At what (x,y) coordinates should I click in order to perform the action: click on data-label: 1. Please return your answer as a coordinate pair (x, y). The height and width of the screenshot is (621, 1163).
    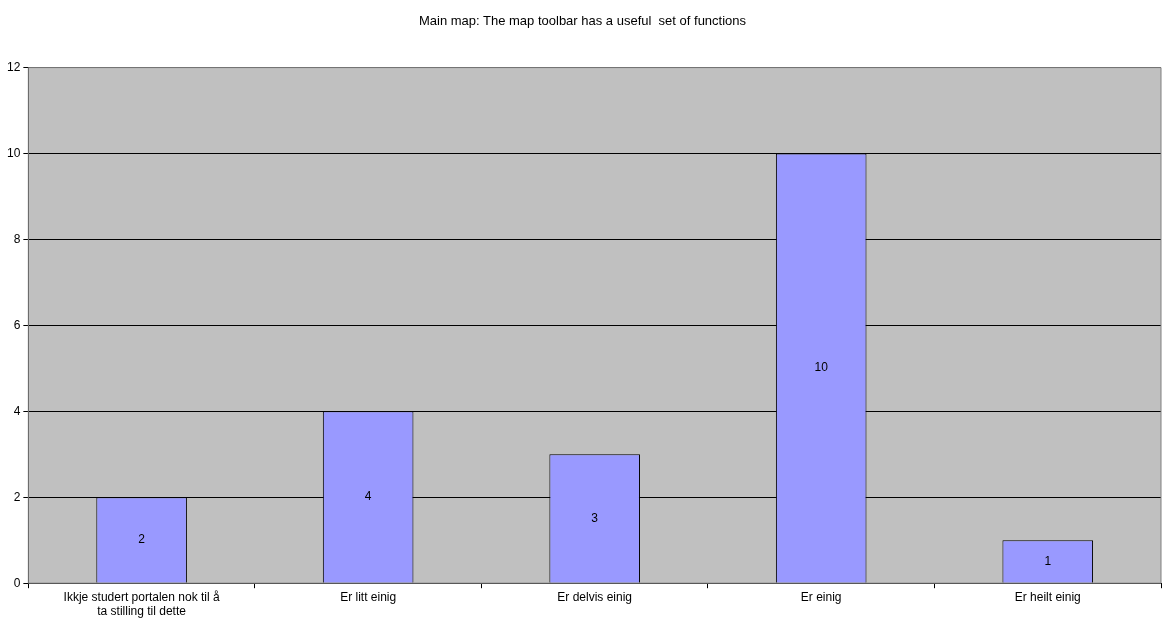
    Looking at the image, I should click on (1048, 560).